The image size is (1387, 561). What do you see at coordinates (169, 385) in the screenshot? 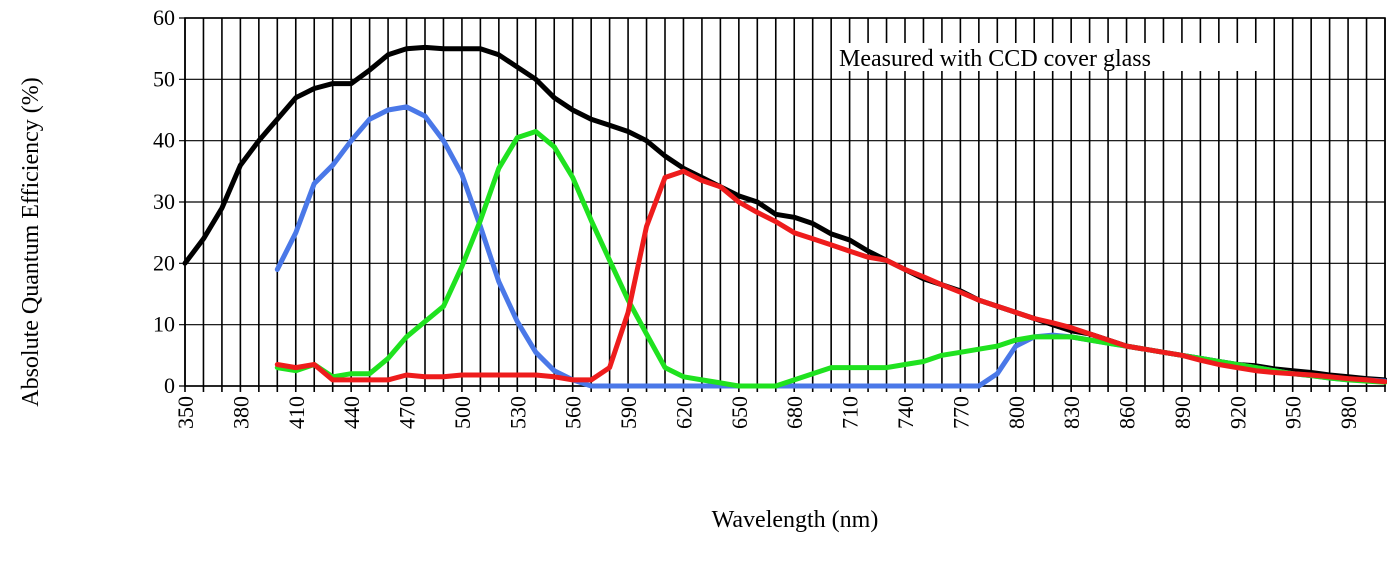
I see `y-tick-label: 0` at bounding box center [169, 385].